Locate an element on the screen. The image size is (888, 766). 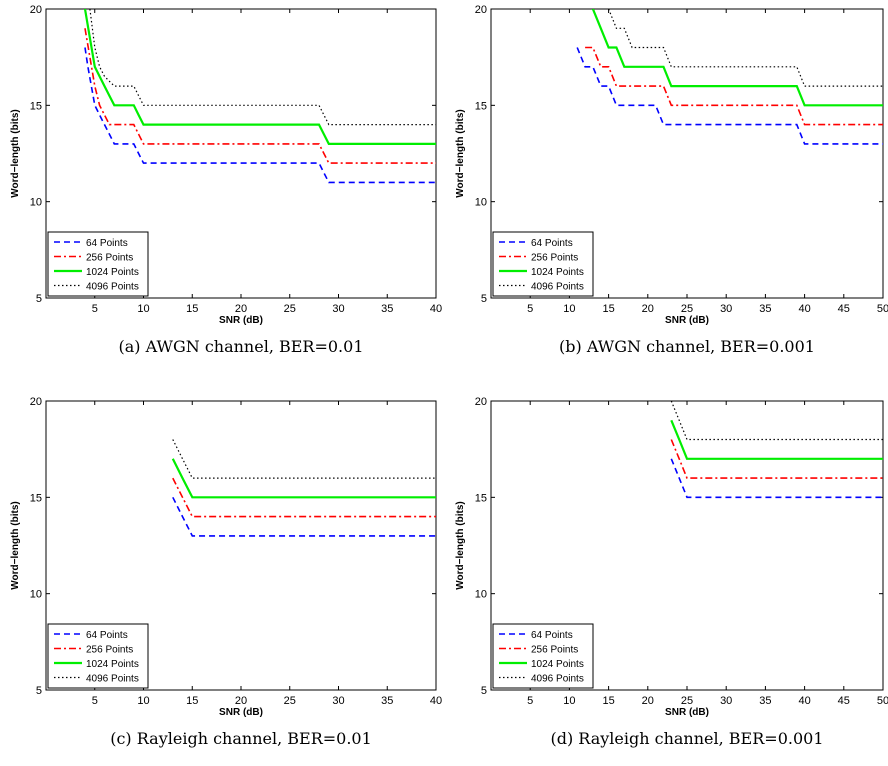
panel-caption: (b) AWGN channel, BER=0.001 is located at coordinates (687, 346).